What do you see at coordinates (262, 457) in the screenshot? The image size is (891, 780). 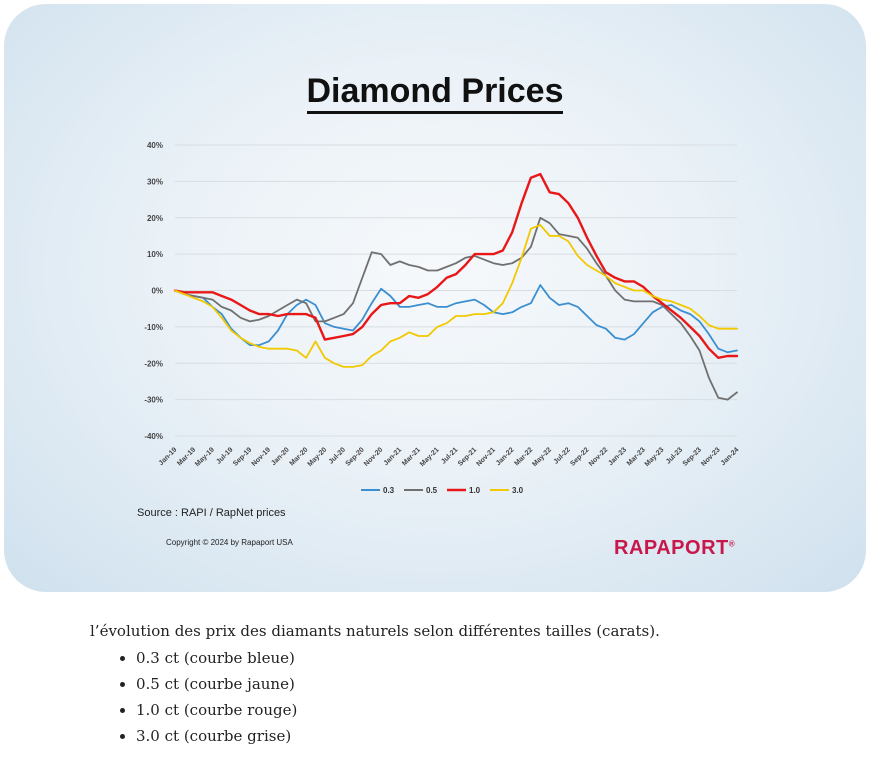 I see `x-tick-label: Nov-19` at bounding box center [262, 457].